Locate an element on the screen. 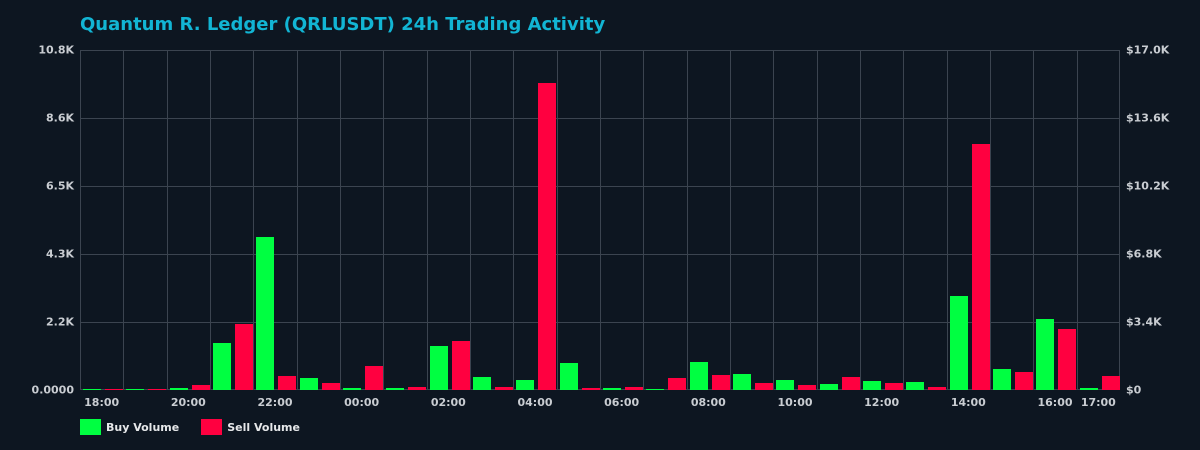 The width and height of the screenshot is (1200, 450). x-tick-label: 18:00 is located at coordinates (102, 402).